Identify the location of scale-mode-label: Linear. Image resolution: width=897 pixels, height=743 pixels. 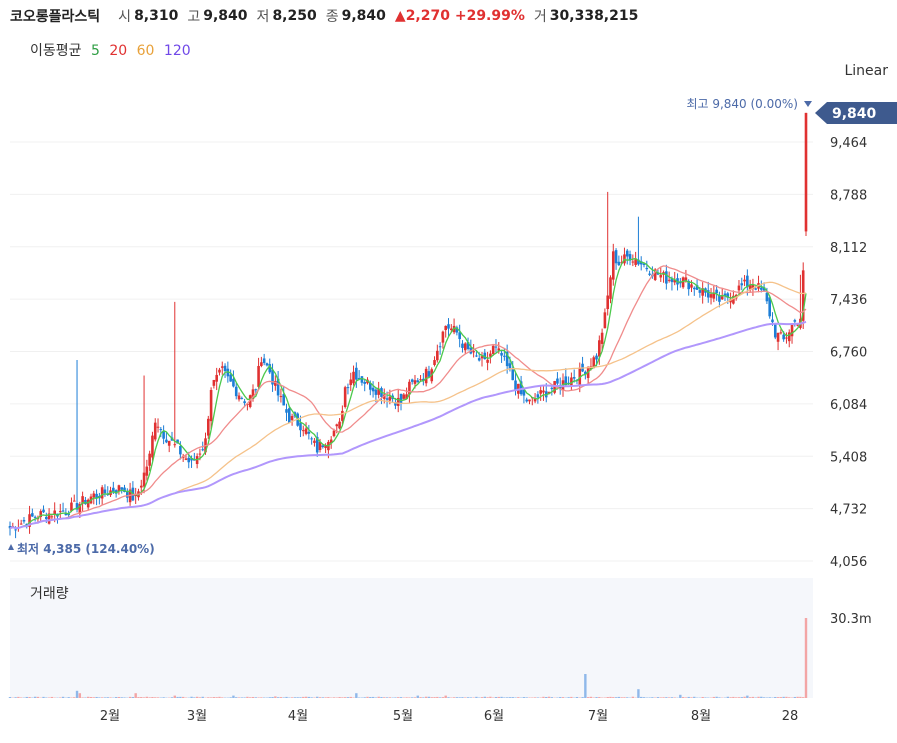
(866, 71).